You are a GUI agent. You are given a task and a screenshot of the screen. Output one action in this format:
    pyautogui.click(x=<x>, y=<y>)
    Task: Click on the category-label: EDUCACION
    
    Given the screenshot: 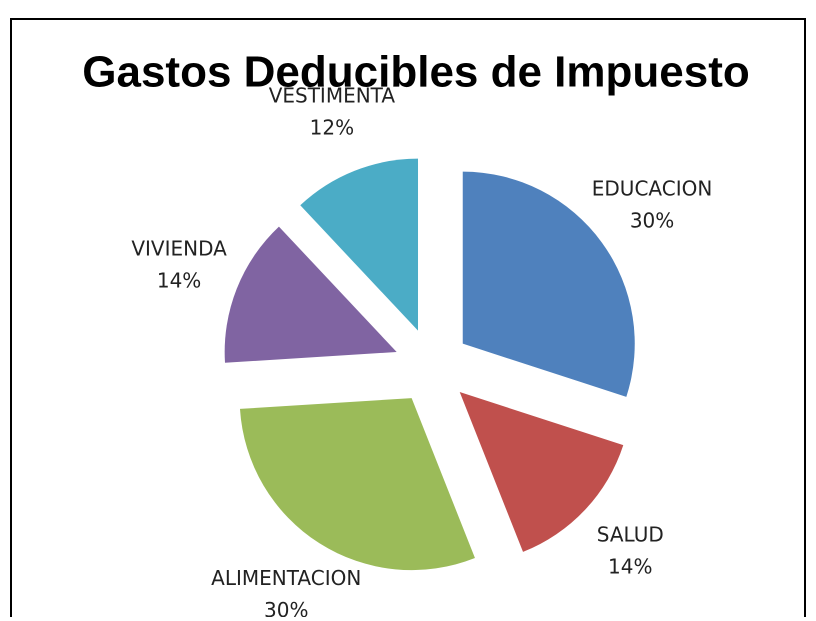 What is the action you would take?
    pyautogui.click(x=652, y=189)
    